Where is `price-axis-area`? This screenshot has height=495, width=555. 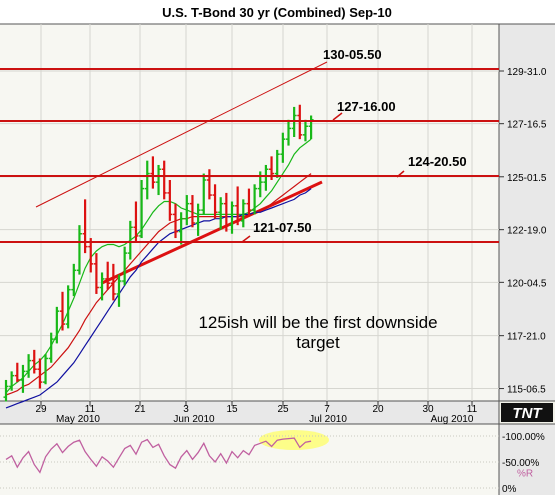
price-axis-area is located at coordinates (527, 212).